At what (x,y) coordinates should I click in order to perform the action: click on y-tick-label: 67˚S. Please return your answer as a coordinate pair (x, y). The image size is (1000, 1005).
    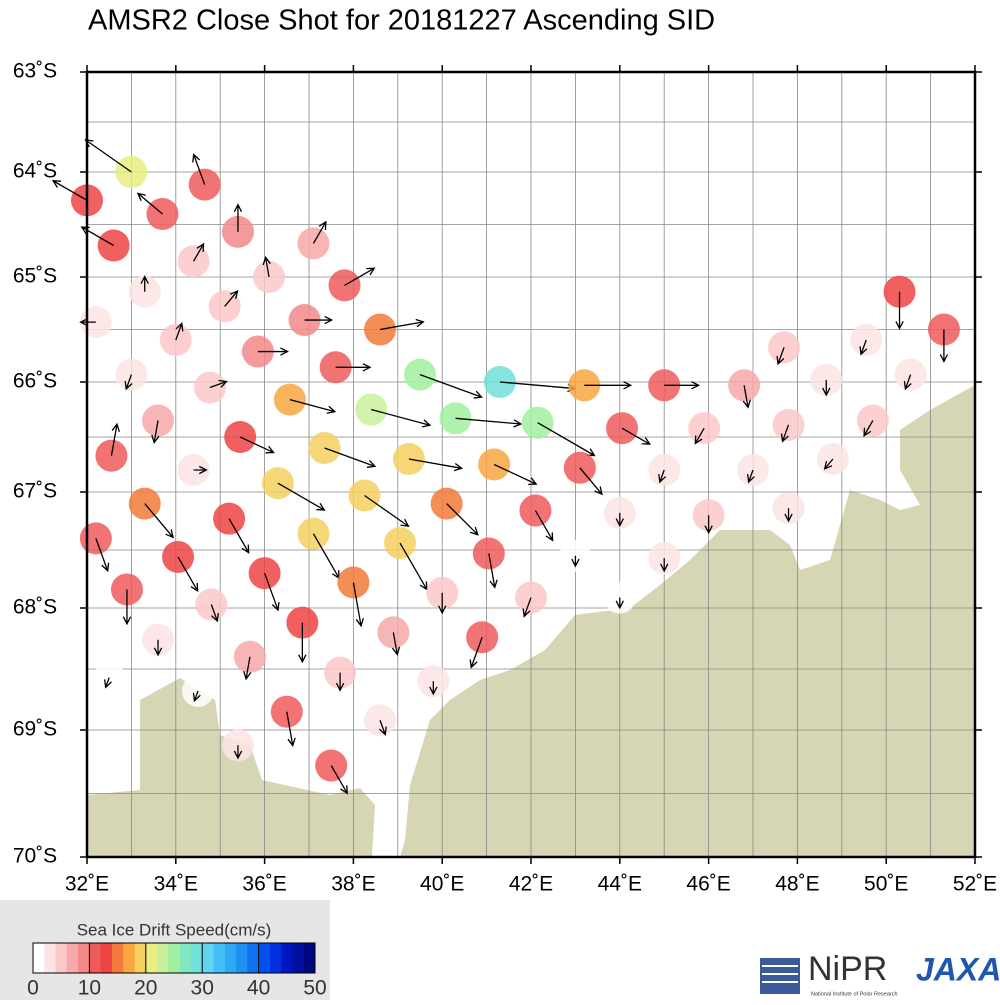
    Looking at the image, I should click on (35, 491).